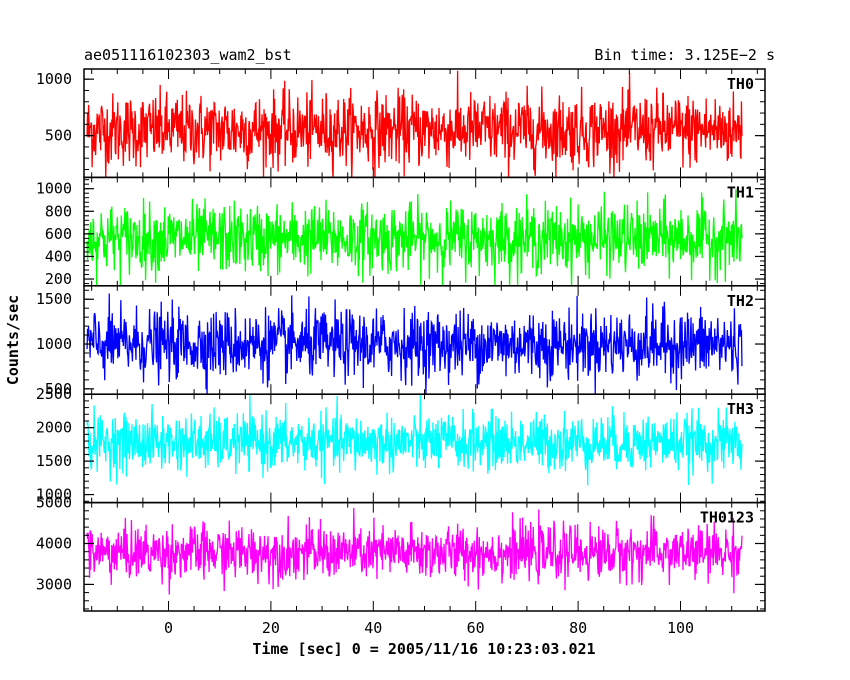  Describe the element at coordinates (54, 544) in the screenshot. I see `y-tick-label: 4000` at that location.